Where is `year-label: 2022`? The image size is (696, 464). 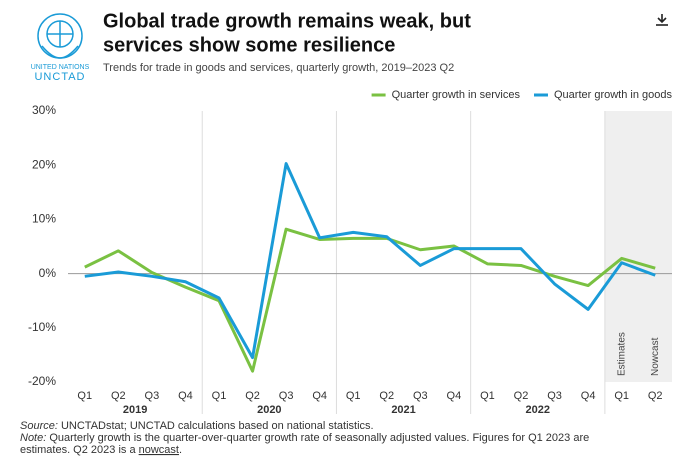
year-label: 2022 is located at coordinates (538, 410).